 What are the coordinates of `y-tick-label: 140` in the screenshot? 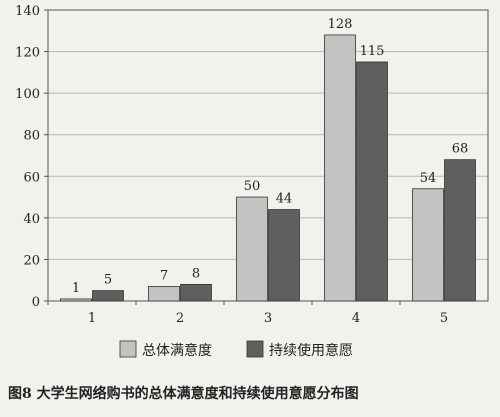 It's located at (27, 11).